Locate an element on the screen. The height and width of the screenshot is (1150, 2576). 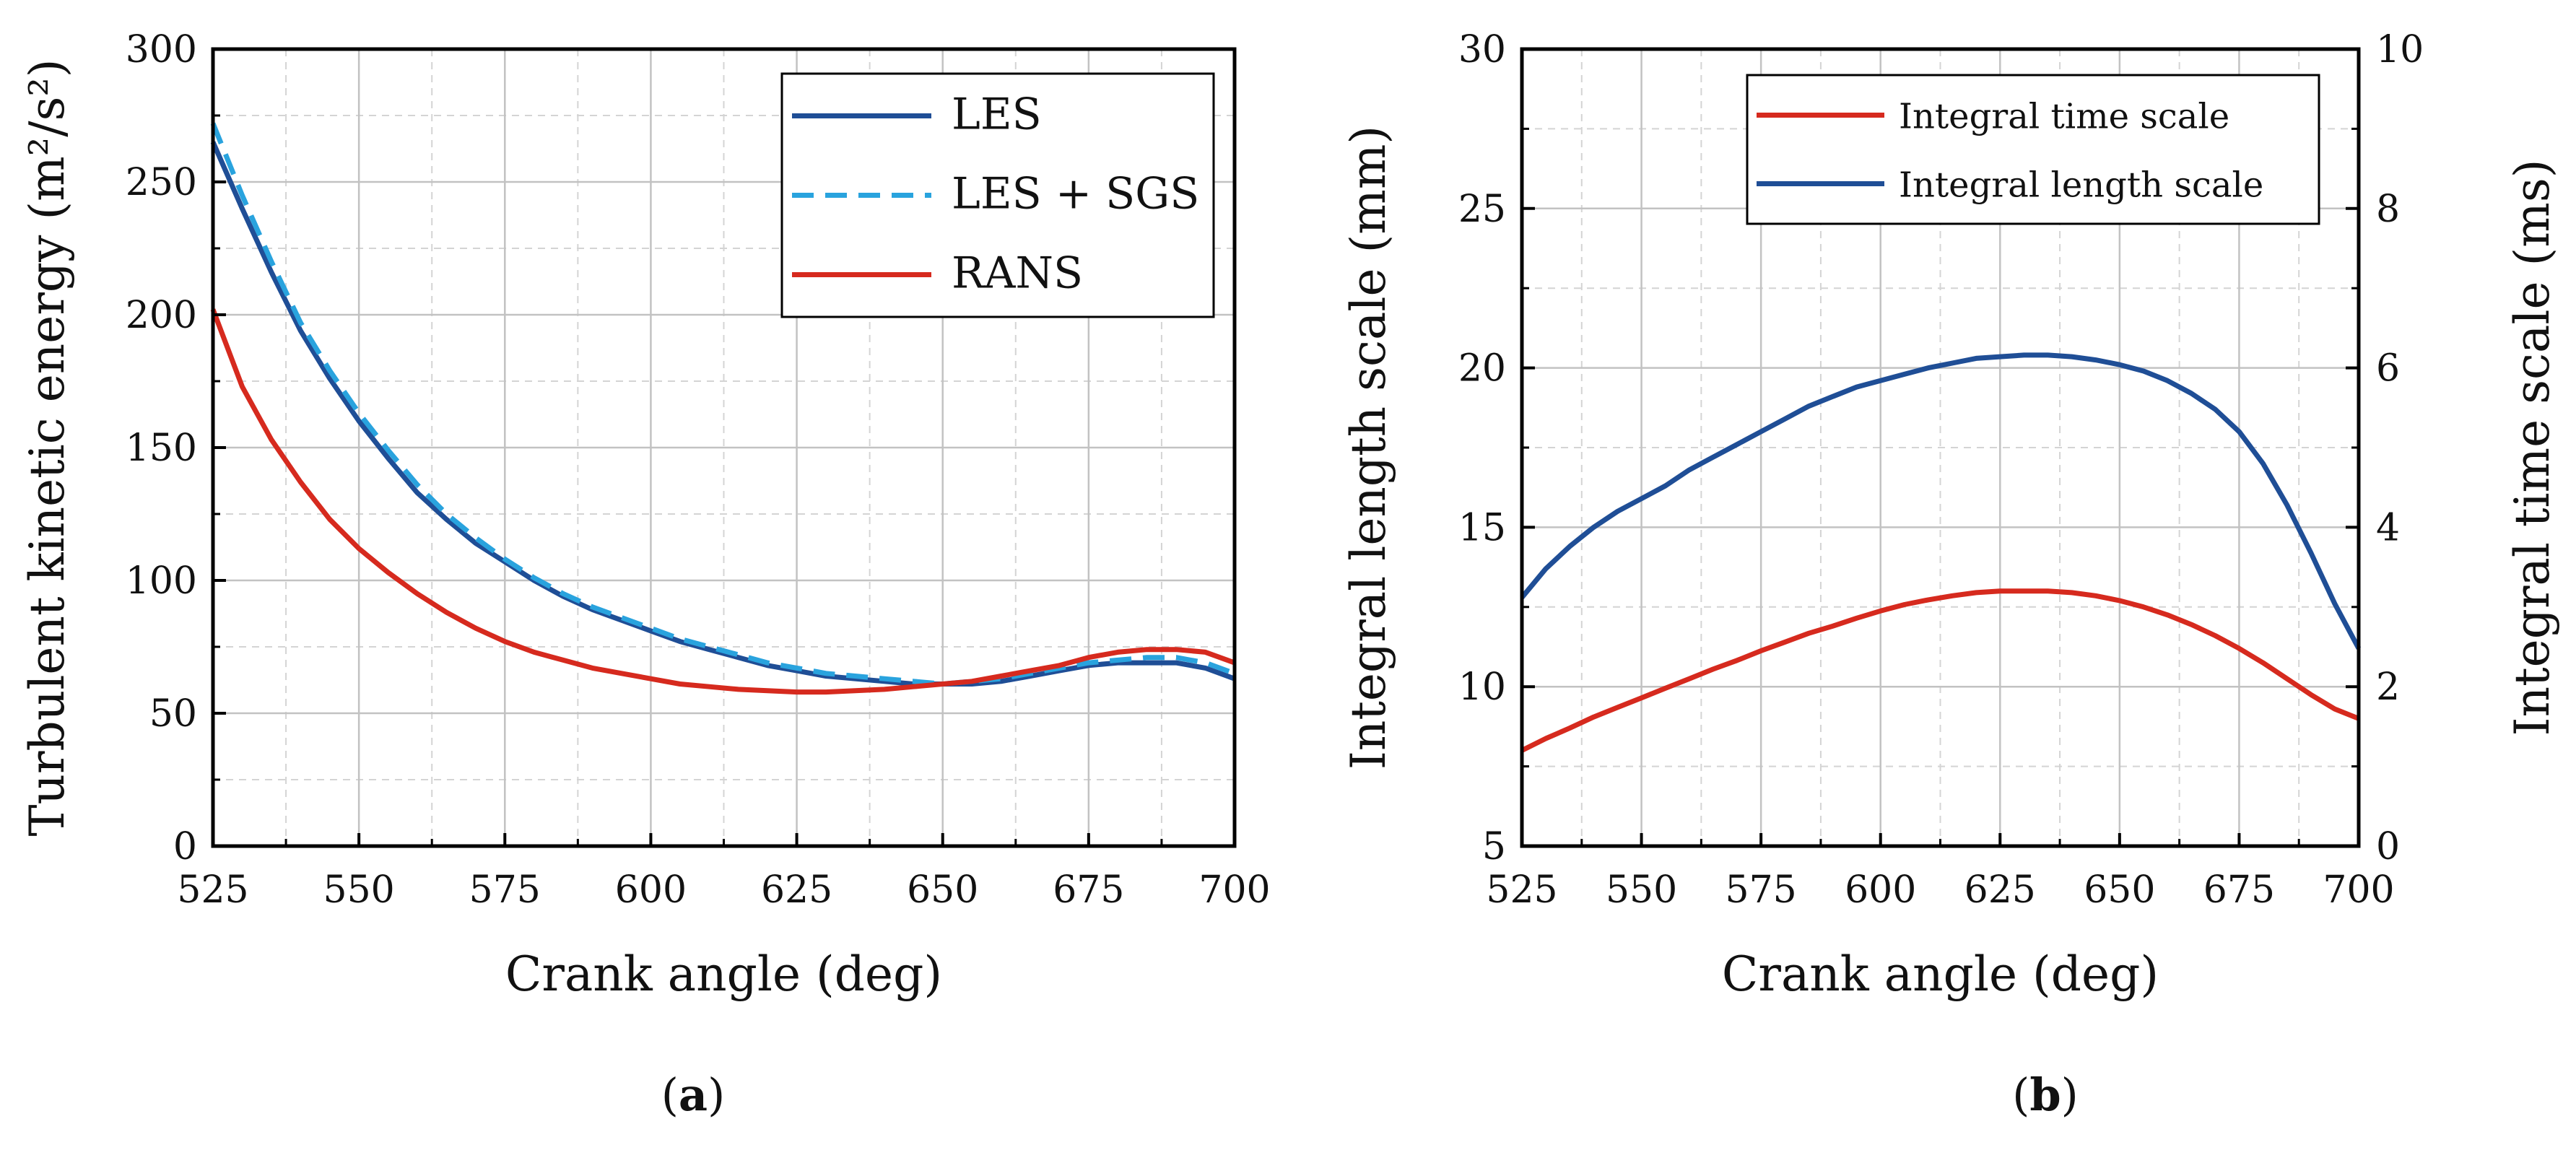
y-right-tick-label: 10 is located at coordinates (2400, 49).